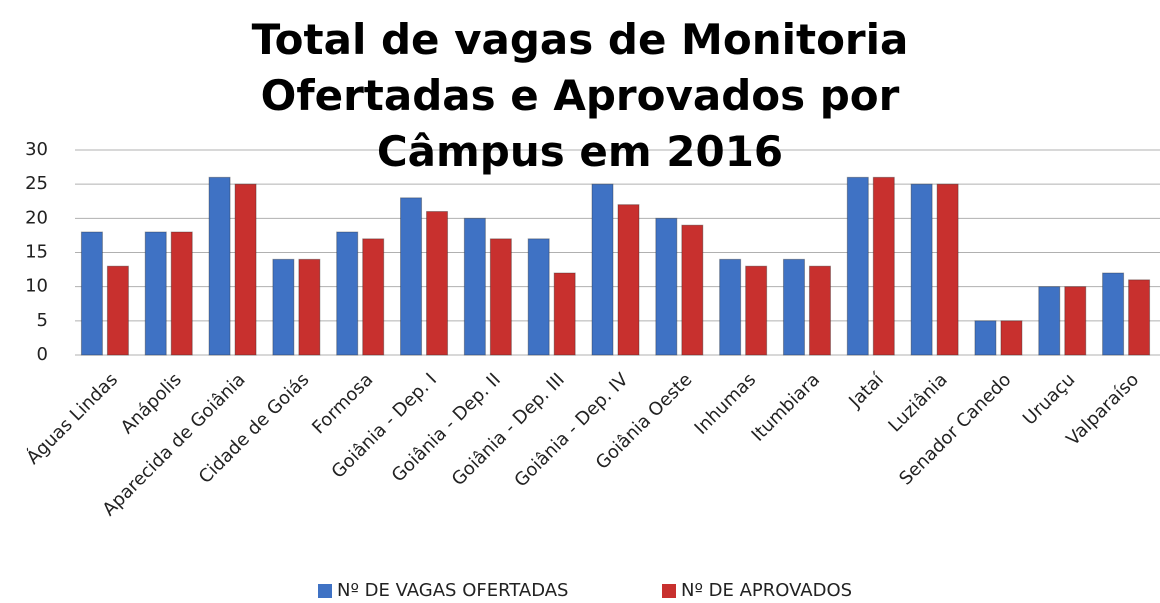 The image size is (1160, 603). I want to click on x-tick-label: Goiânia - Dep. IV, so click(571, 430).